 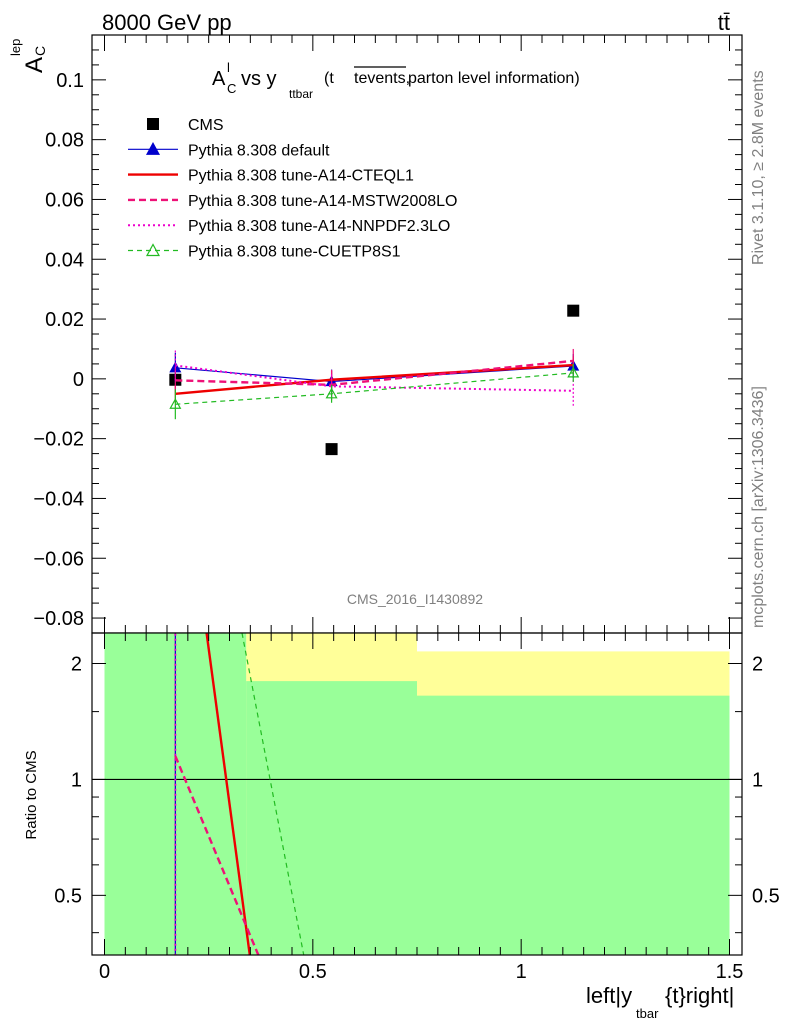 I want to click on x-axis-label: left|y tbar {t}right|, so click(x=660, y=1002).